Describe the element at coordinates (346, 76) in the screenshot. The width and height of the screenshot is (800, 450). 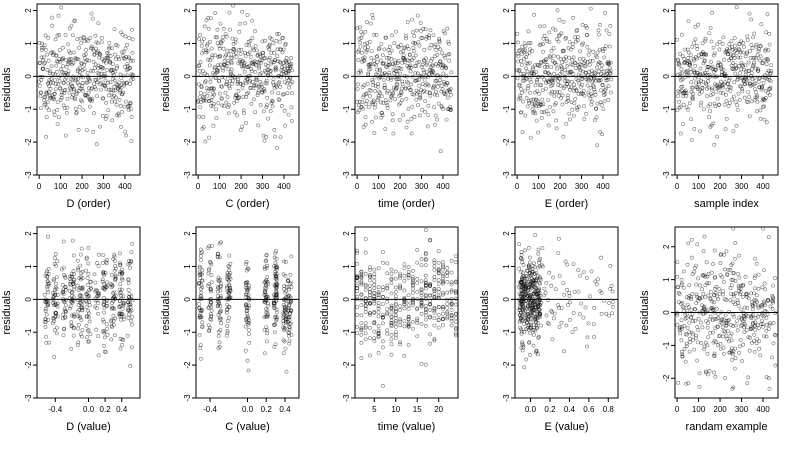
I see `y-tick-label: 0` at that location.